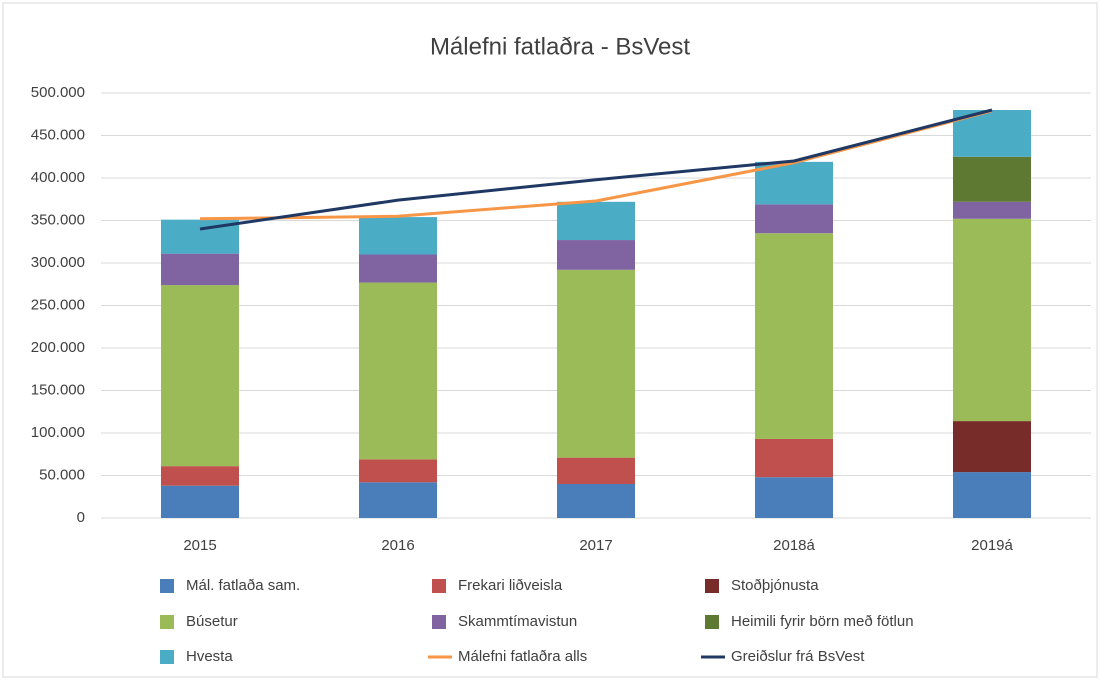  What do you see at coordinates (775, 585) in the screenshot?
I see `legend-label: Stoðþjónusta` at bounding box center [775, 585].